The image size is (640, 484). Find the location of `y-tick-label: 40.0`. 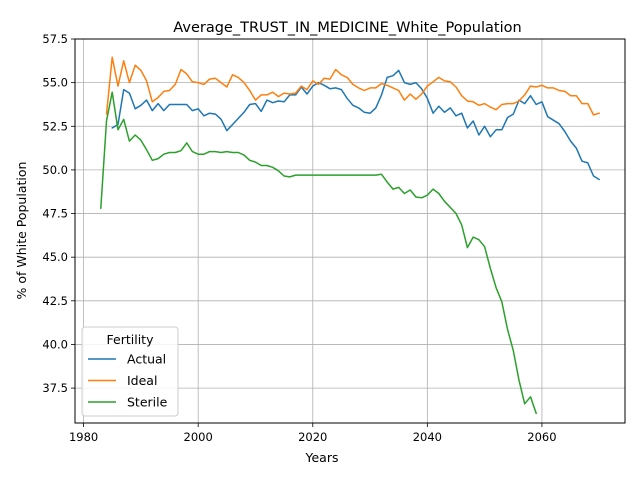

y-tick-label: 40.0 is located at coordinates (55, 344).